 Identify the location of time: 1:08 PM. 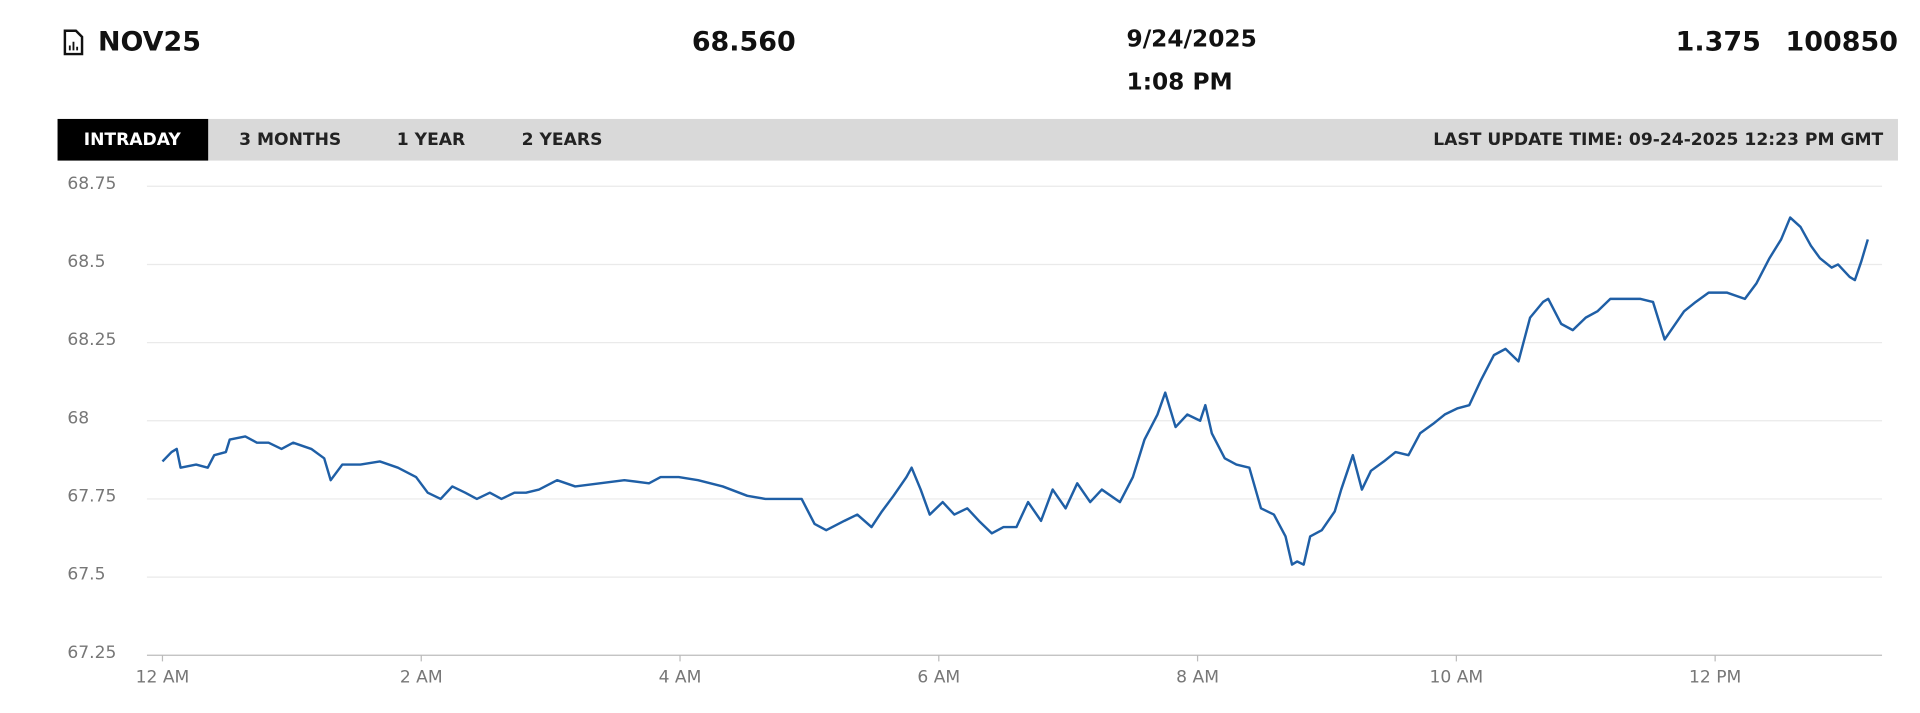
(1180, 82).